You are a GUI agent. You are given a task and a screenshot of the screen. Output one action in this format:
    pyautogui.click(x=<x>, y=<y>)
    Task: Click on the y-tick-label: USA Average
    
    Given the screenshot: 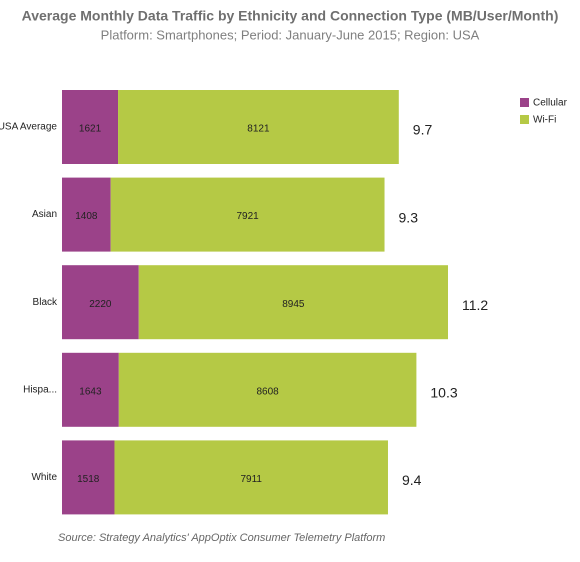 What is the action you would take?
    pyautogui.click(x=28, y=127)
    